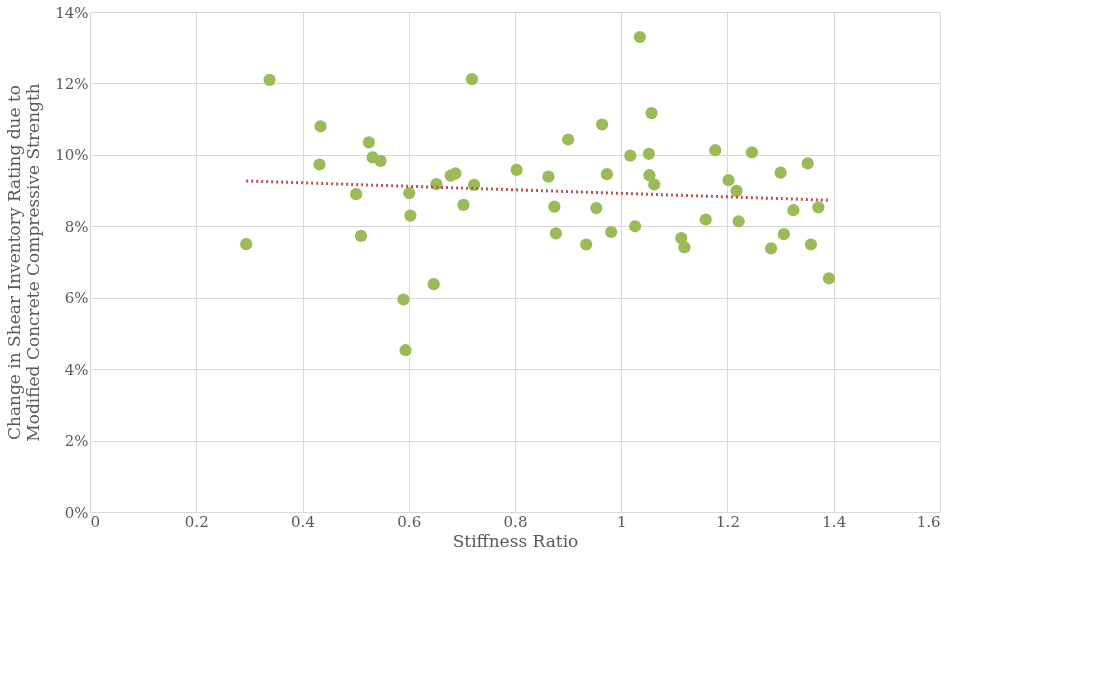 The image size is (1095, 688). What do you see at coordinates (515, 521) in the screenshot?
I see `x-tick-label: 0.8` at bounding box center [515, 521].